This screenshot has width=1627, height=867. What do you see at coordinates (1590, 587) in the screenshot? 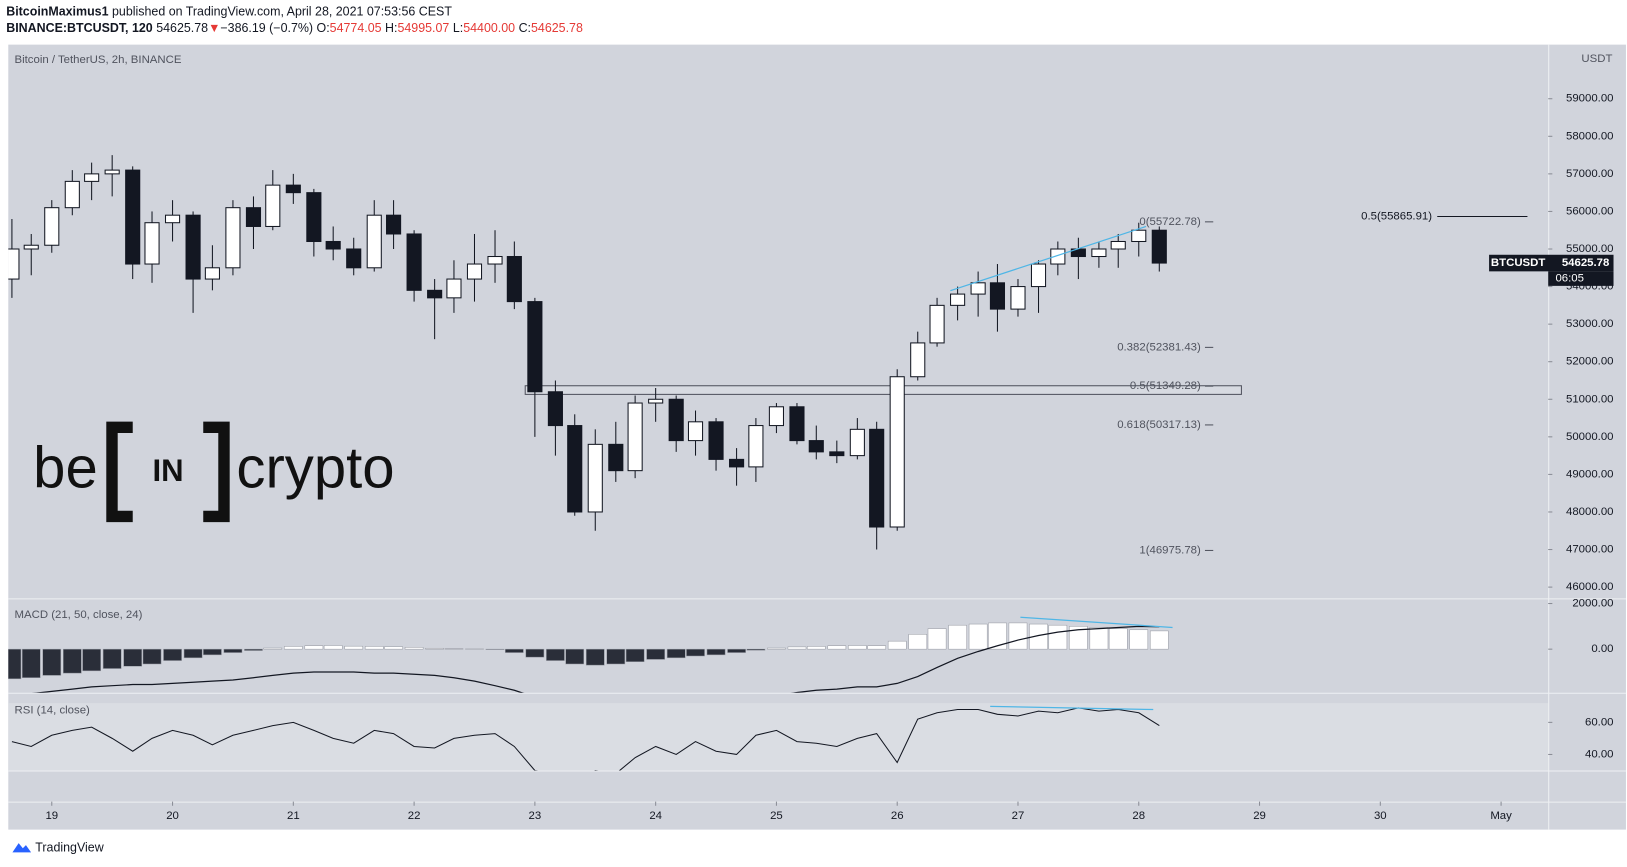
I see `y-tick-label: 46000.00` at bounding box center [1590, 587].